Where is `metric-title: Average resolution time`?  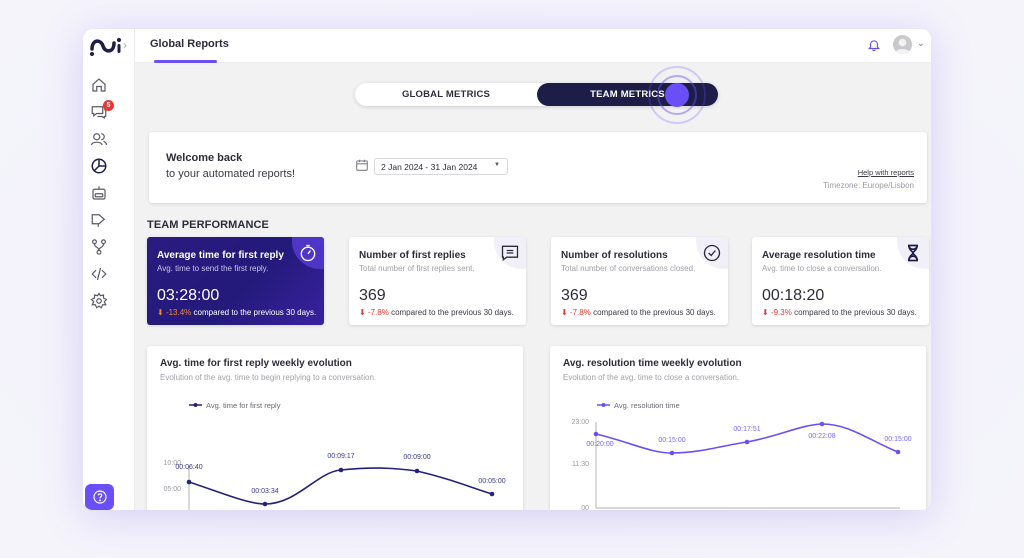
metric-title: Average resolution time is located at coordinates (819, 255).